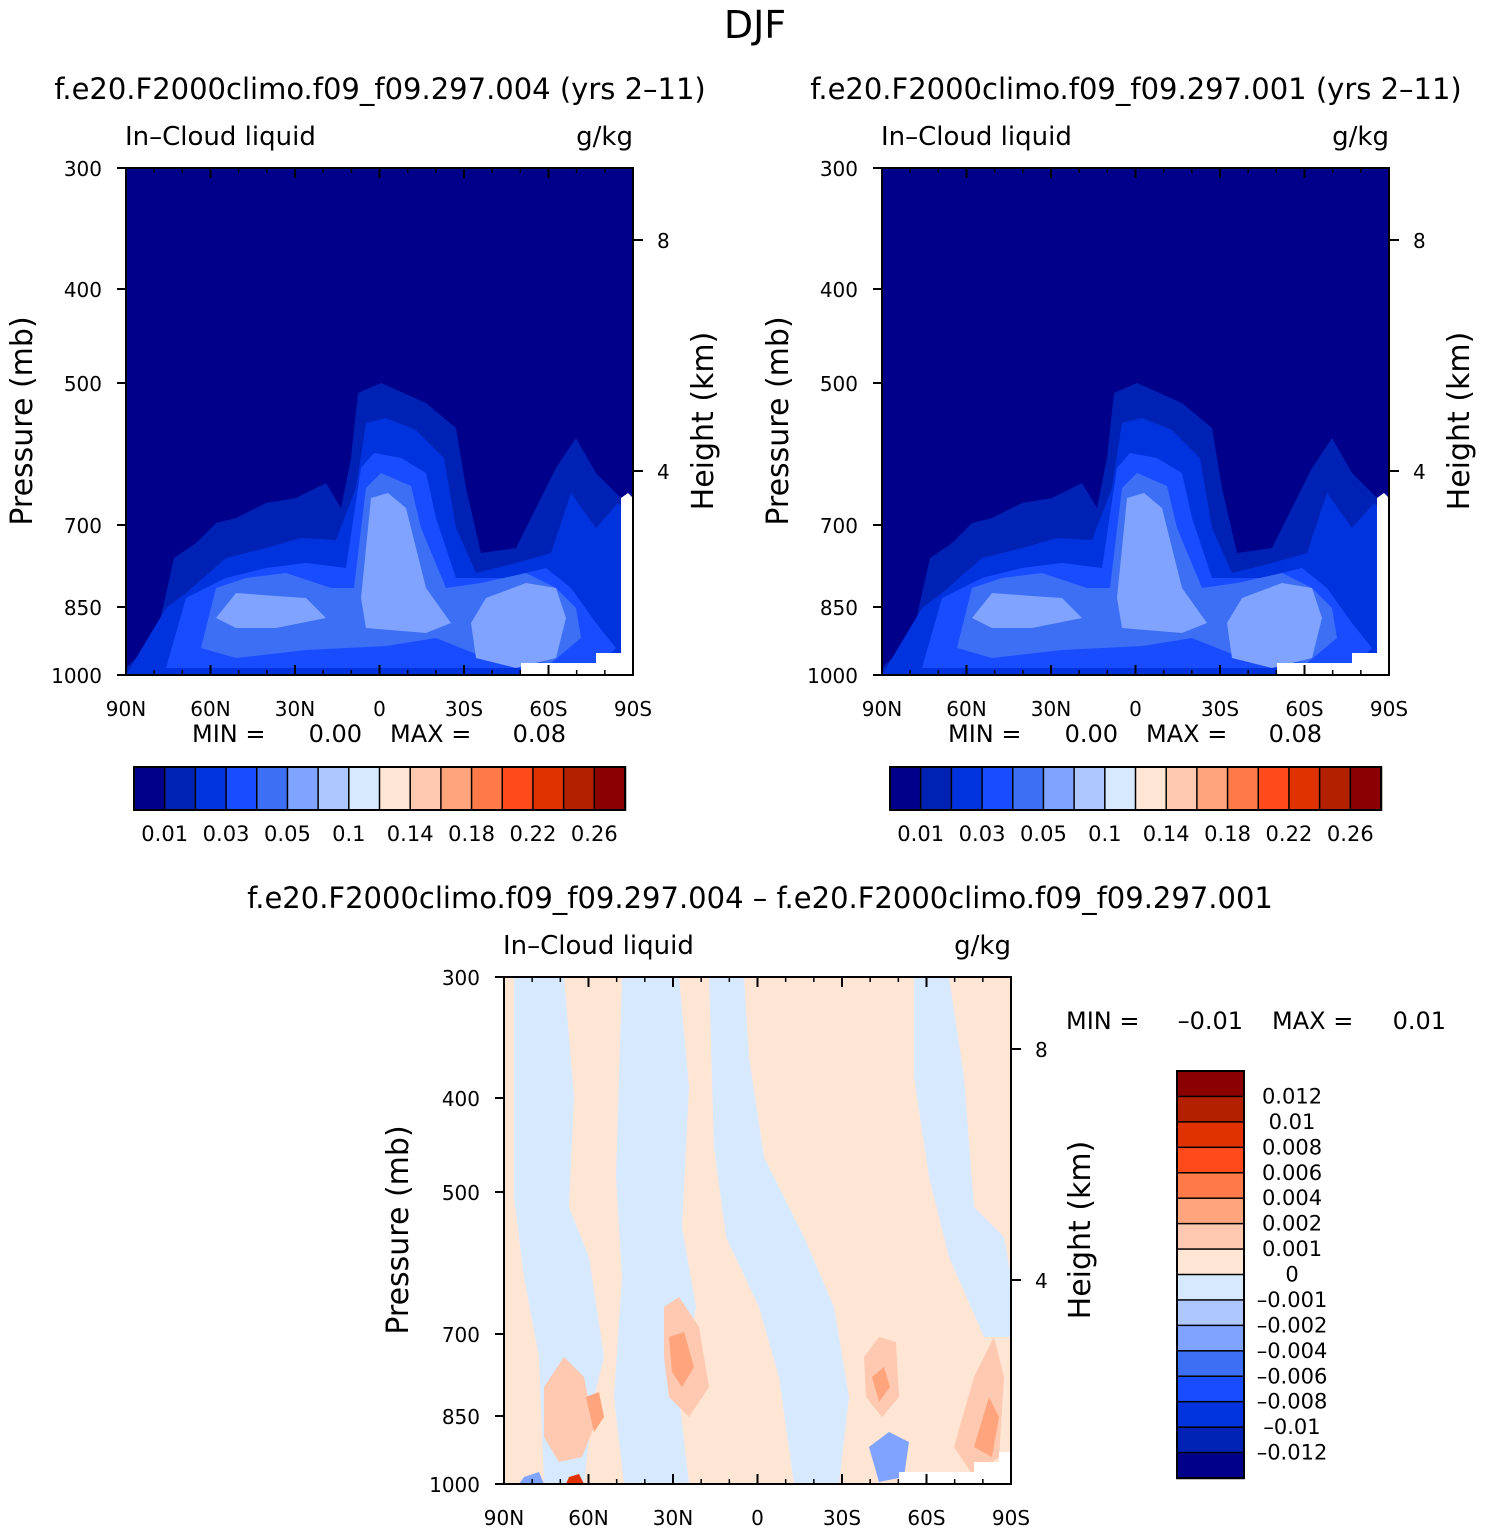 This screenshot has width=1510, height=1531. What do you see at coordinates (1360, 137) in the screenshot?
I see `panel-2-units: g/kg` at bounding box center [1360, 137].